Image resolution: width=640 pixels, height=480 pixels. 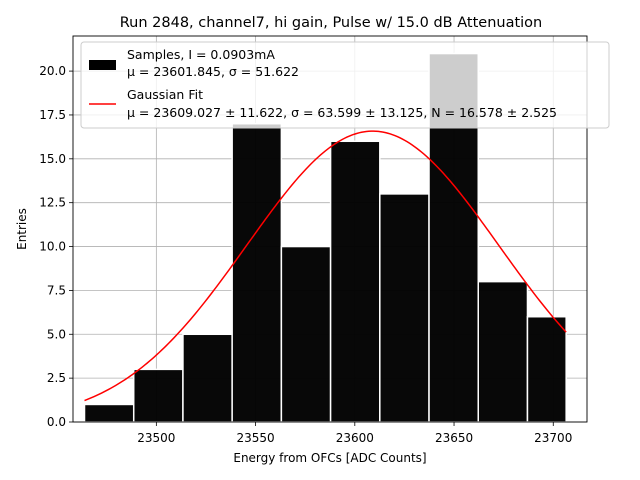 I want to click on x-tick-label: 23700, so click(x=553, y=438).